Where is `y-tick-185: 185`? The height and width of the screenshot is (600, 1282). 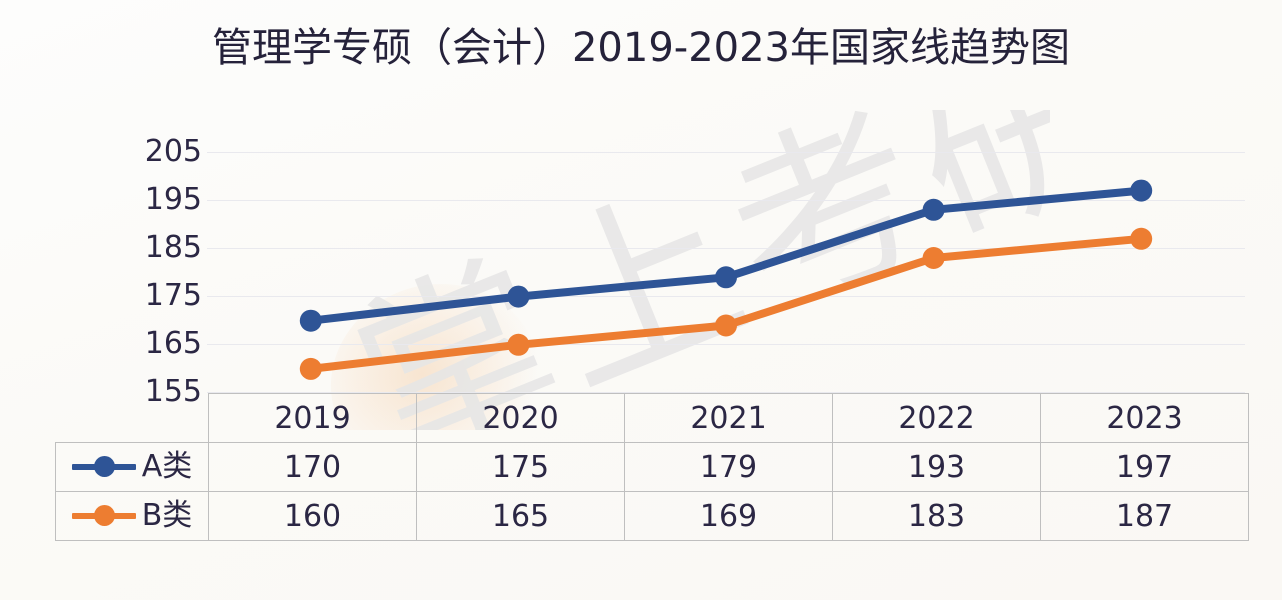
y-tick-185: 185 is located at coordinates (173, 247).